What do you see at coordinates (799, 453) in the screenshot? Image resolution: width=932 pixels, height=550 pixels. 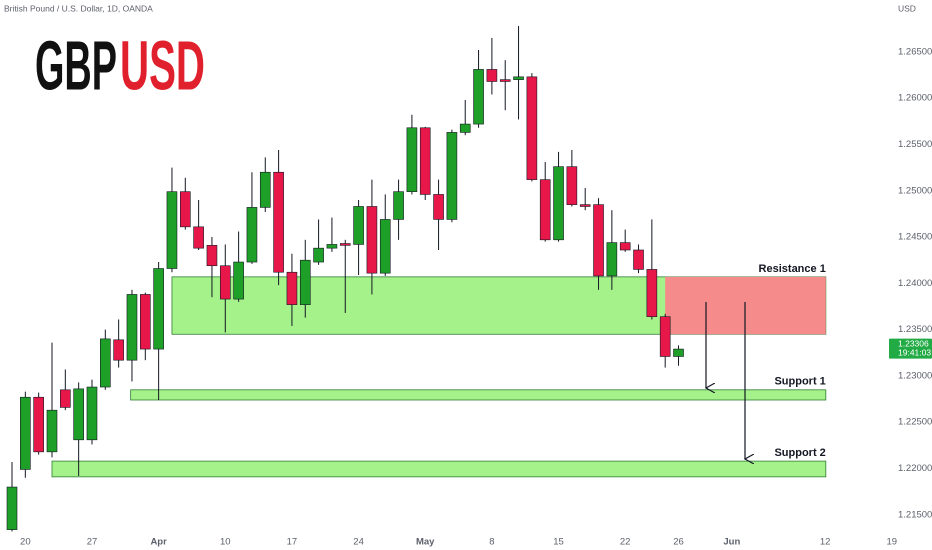 I see `zone-label: Support 2` at bounding box center [799, 453].